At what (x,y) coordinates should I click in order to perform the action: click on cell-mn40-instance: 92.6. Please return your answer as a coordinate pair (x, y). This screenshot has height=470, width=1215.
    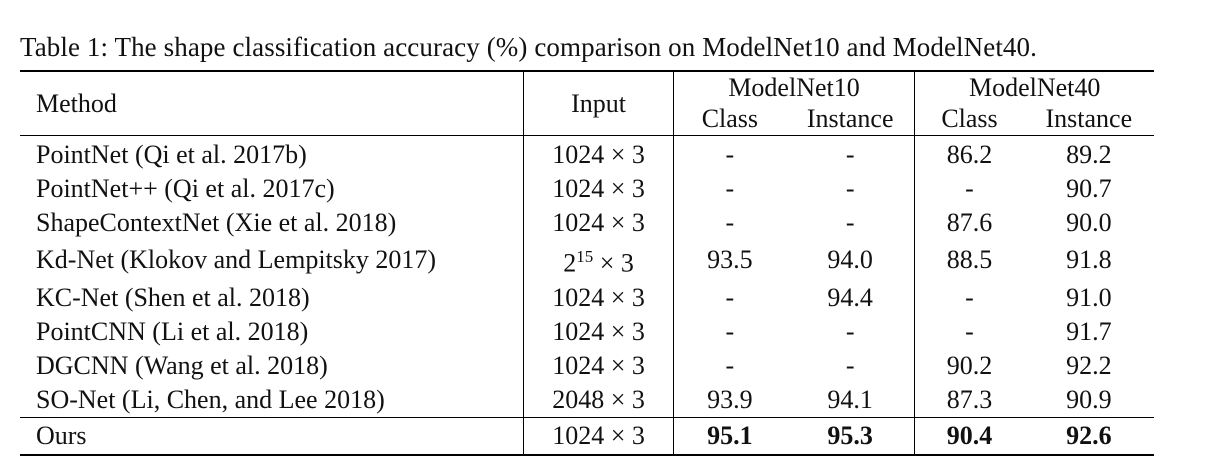
    Looking at the image, I should click on (1089, 436).